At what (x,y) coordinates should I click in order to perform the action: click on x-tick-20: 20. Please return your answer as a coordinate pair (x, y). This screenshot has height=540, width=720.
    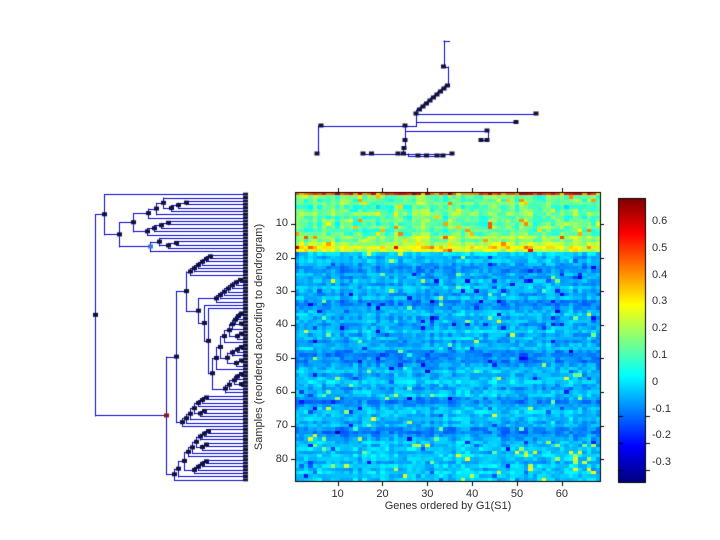
    Looking at the image, I should click on (382, 494).